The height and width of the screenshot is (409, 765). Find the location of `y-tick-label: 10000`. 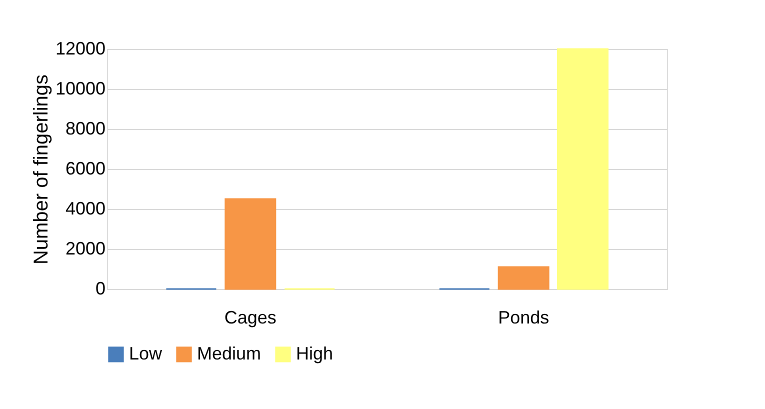

y-tick-label: 10000 is located at coordinates (80, 88).